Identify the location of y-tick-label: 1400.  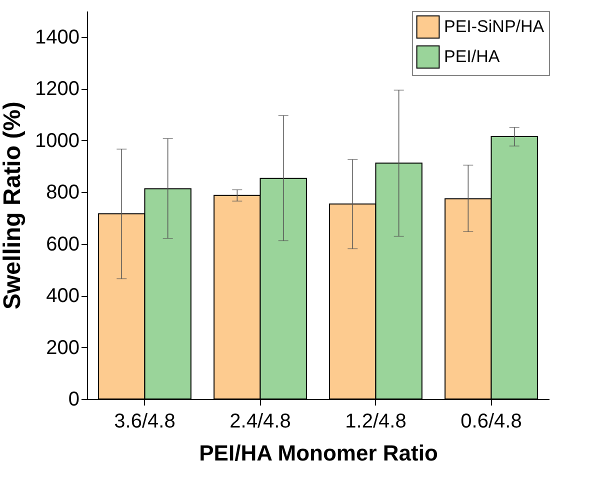
(57, 37).